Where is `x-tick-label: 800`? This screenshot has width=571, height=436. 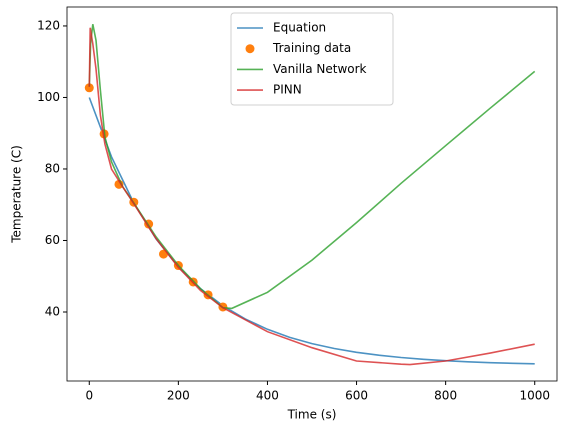
x-tick-label: 800 is located at coordinates (445, 396).